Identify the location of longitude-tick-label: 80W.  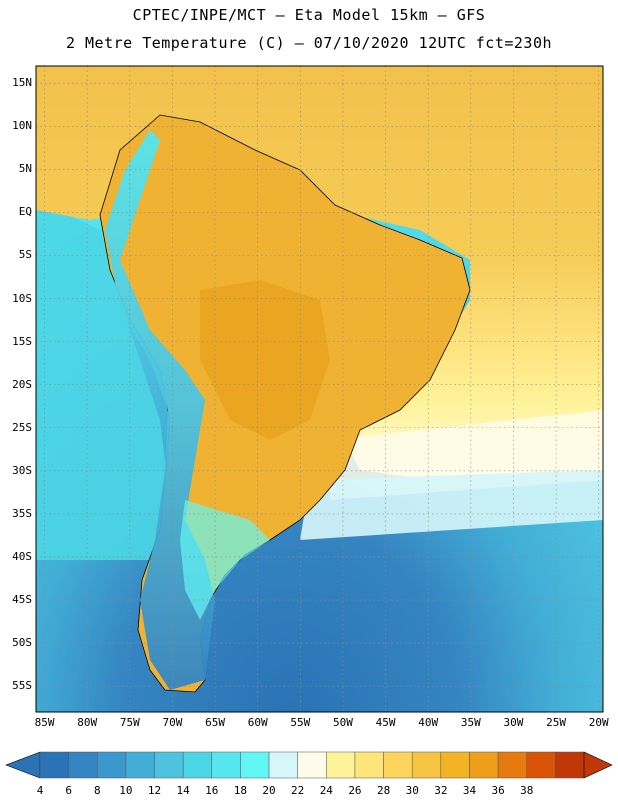
(87, 722).